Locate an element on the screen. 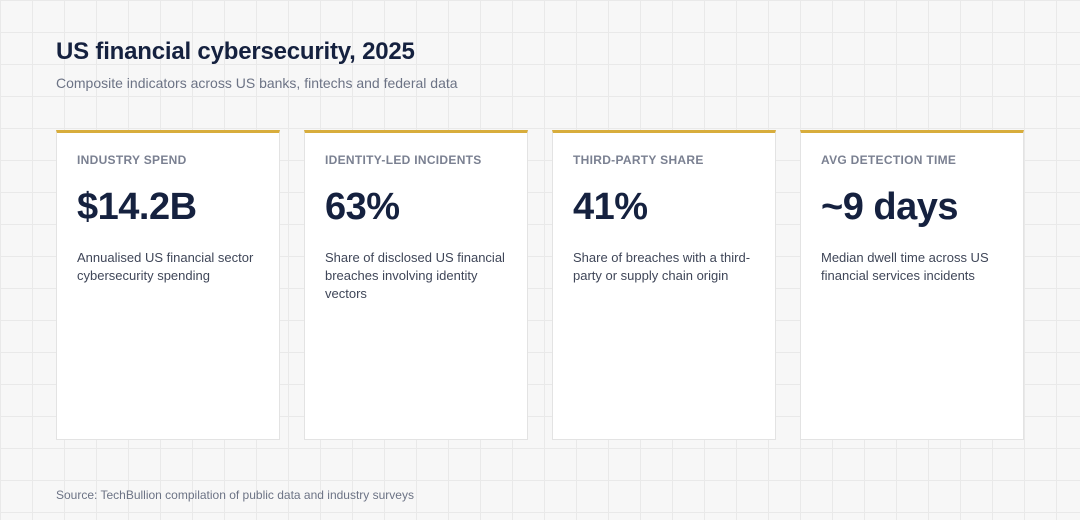  kpi-card-value: ~9 days is located at coordinates (890, 207).